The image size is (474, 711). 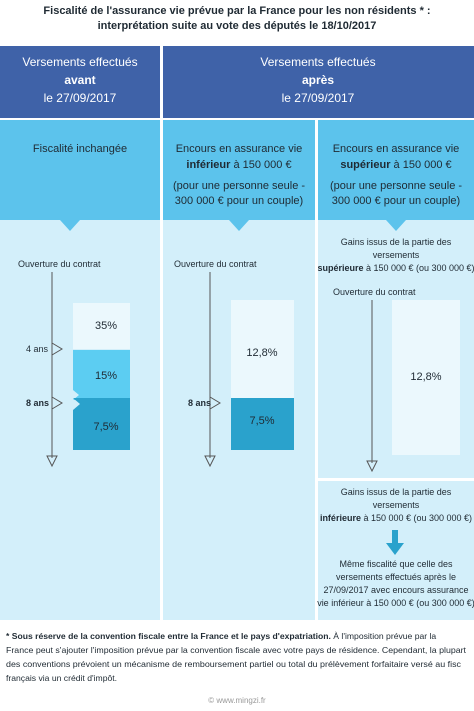 I want to click on subheader-text: inférieur à 150 000 €, so click(x=238, y=165).